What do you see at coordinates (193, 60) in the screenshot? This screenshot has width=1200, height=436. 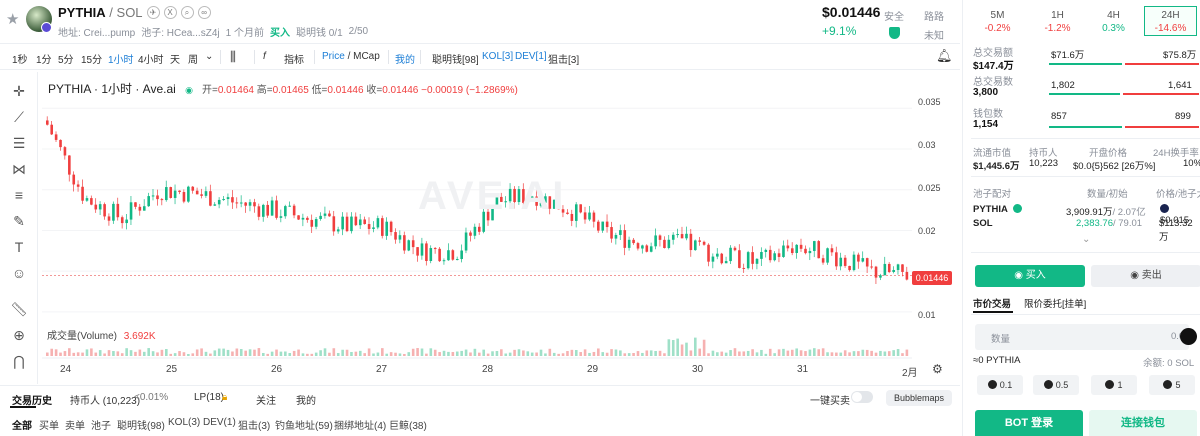 I see `interval-week: 周` at bounding box center [193, 60].